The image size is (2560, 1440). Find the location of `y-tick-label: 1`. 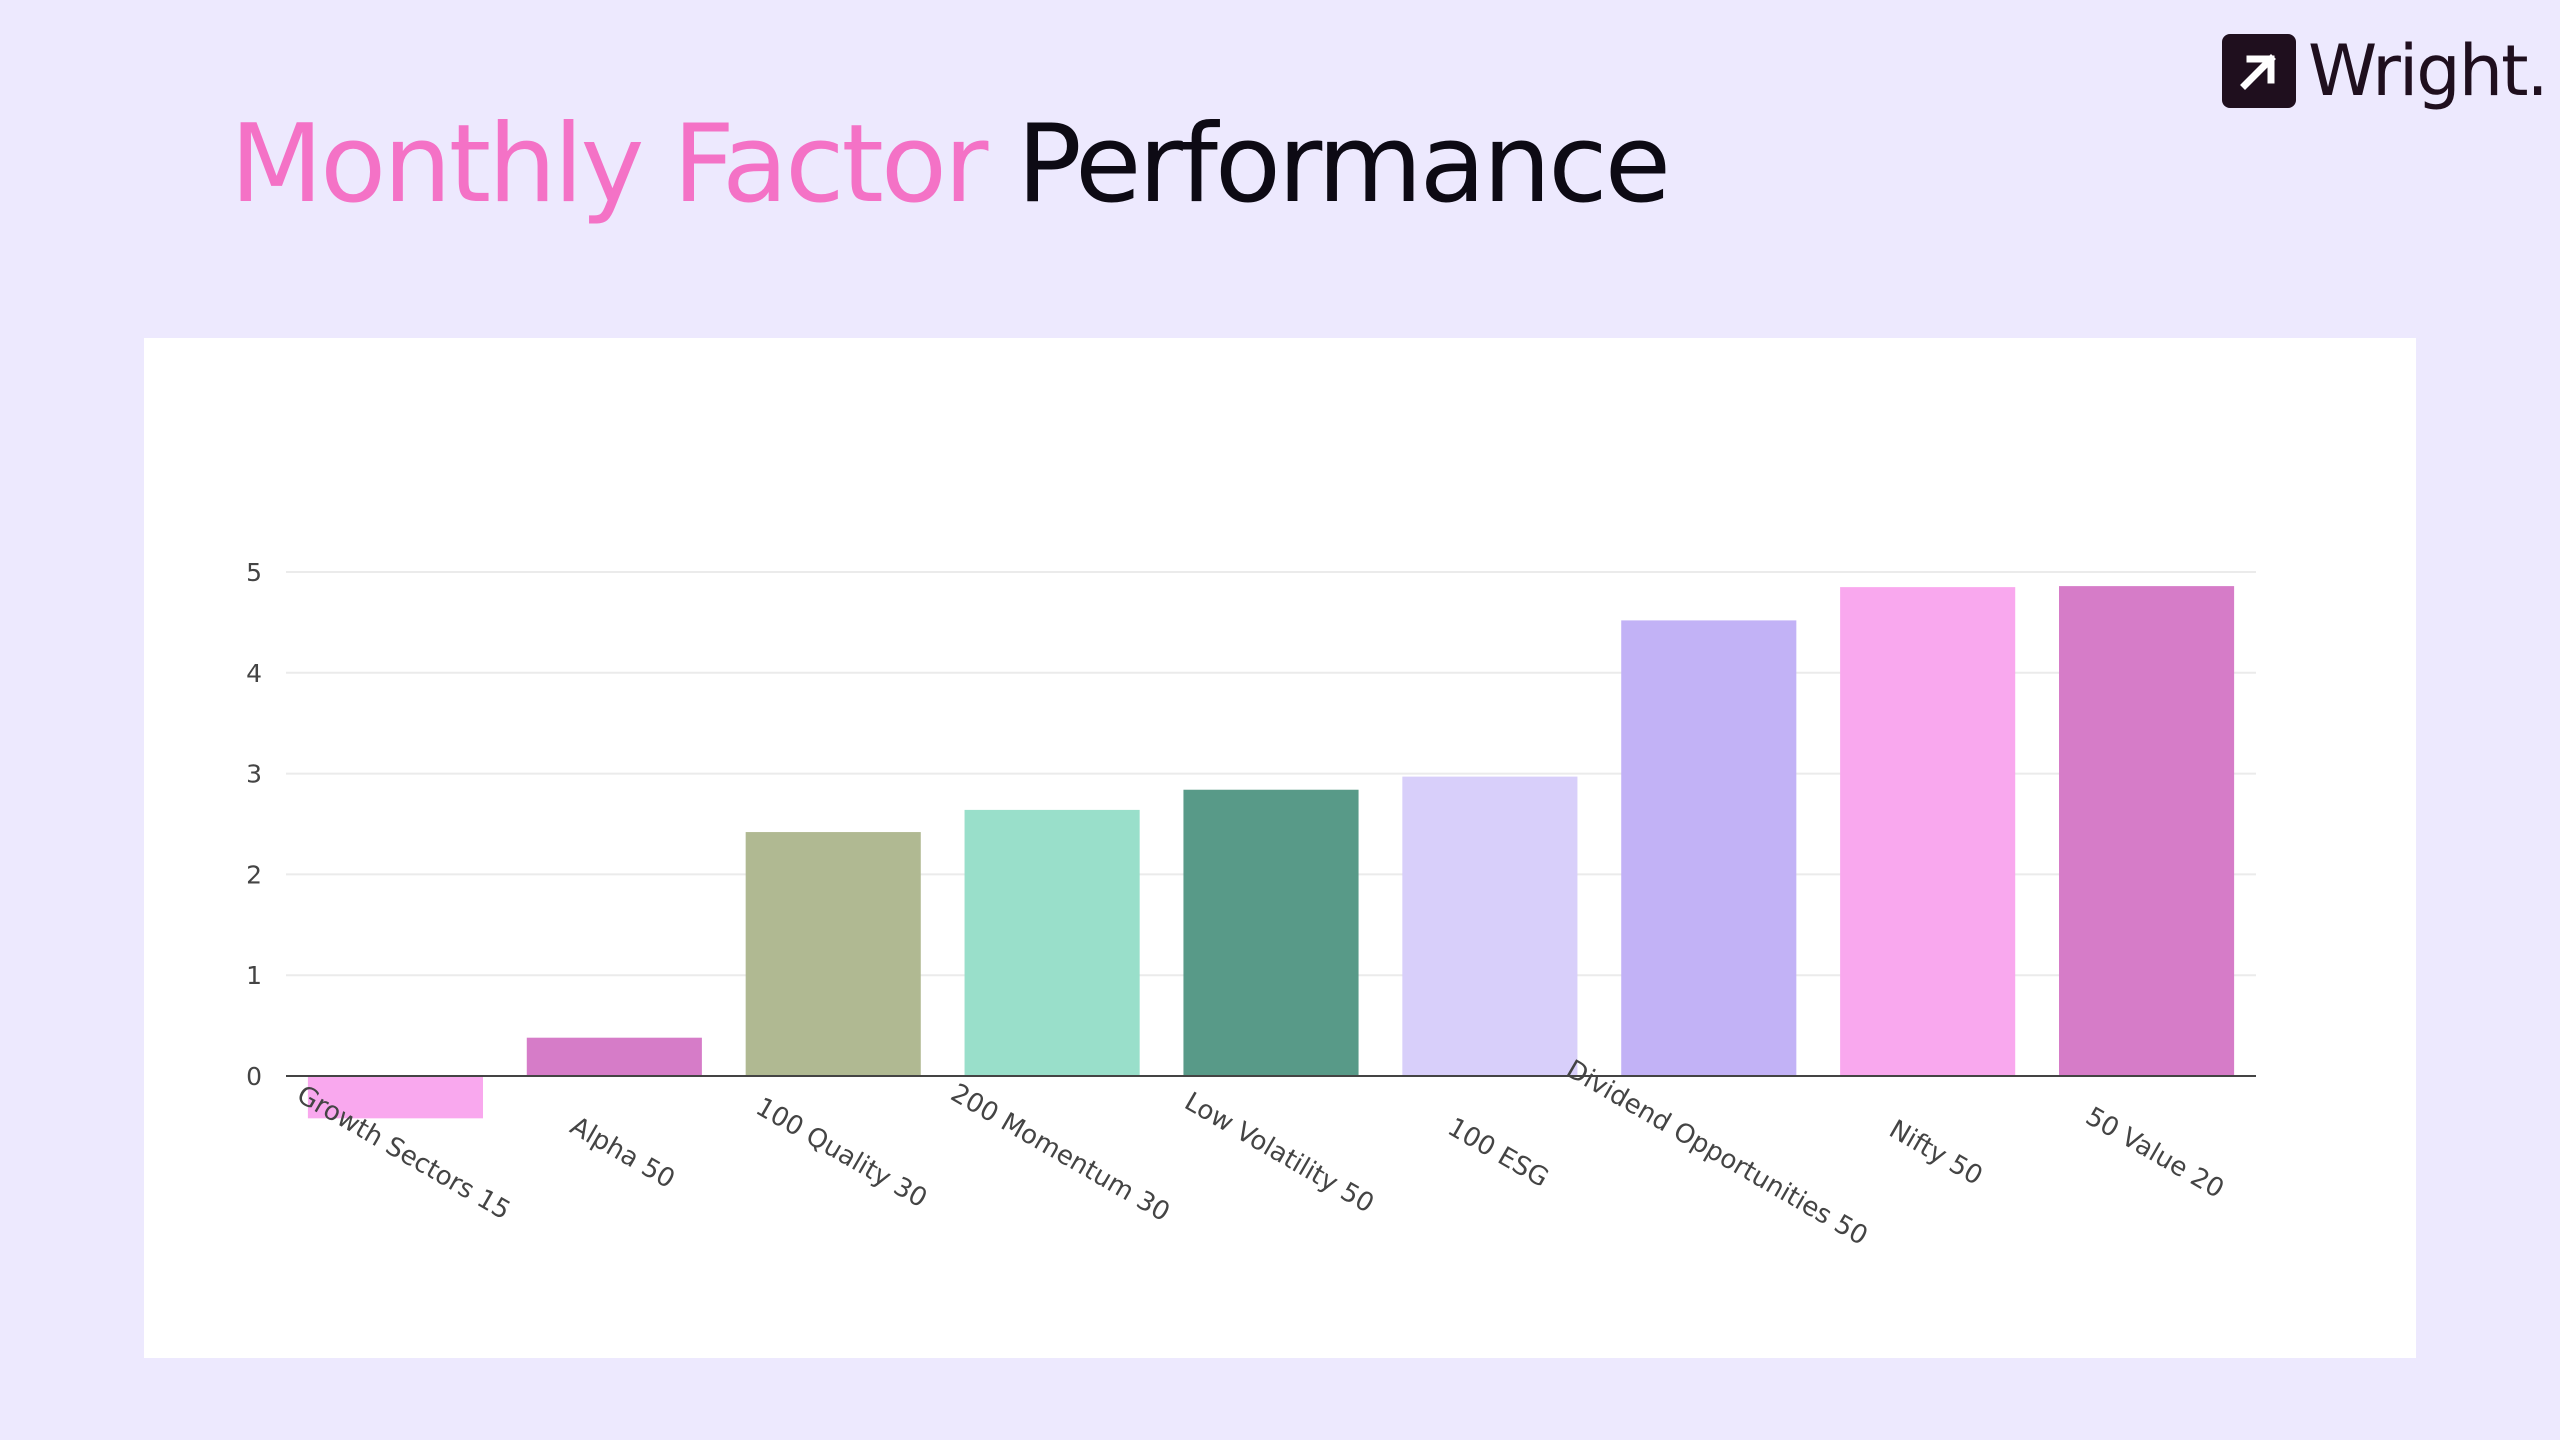

y-tick-label: 1 is located at coordinates (254, 975).